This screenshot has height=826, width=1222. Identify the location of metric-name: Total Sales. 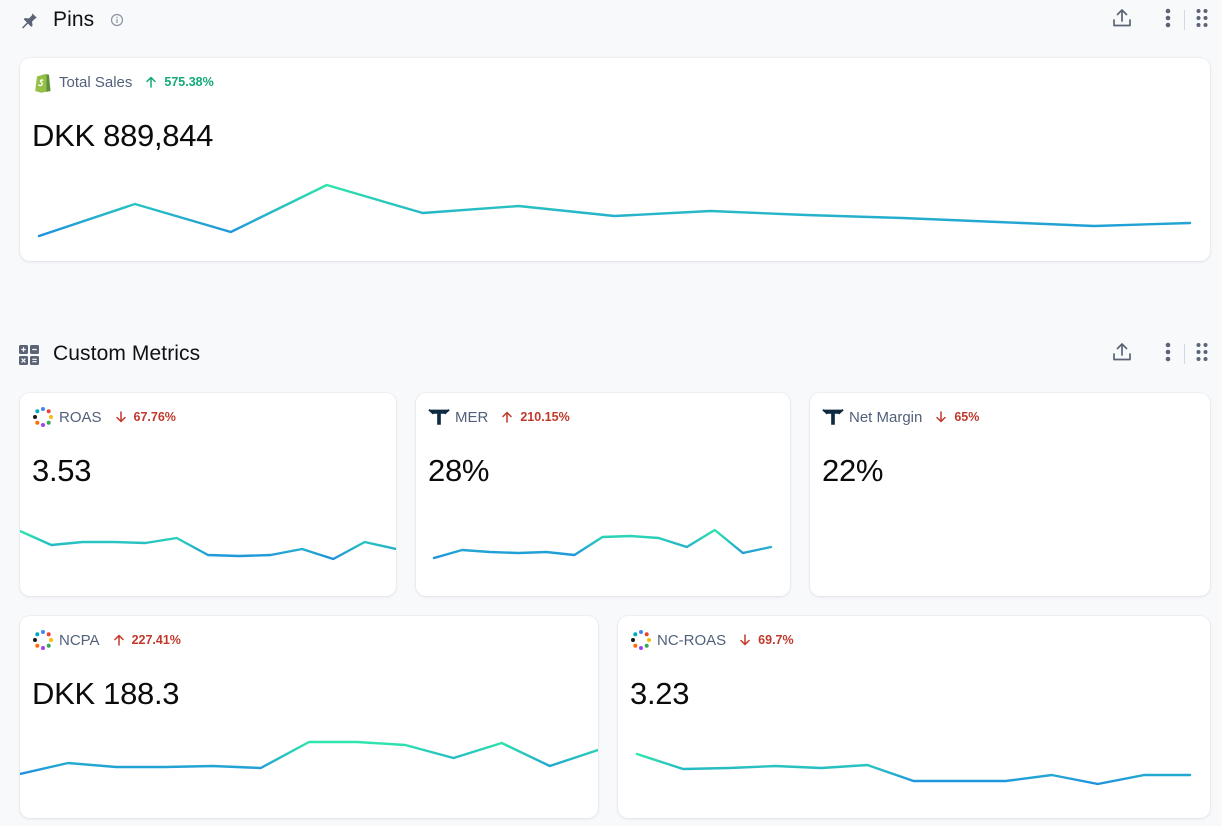
(96, 82).